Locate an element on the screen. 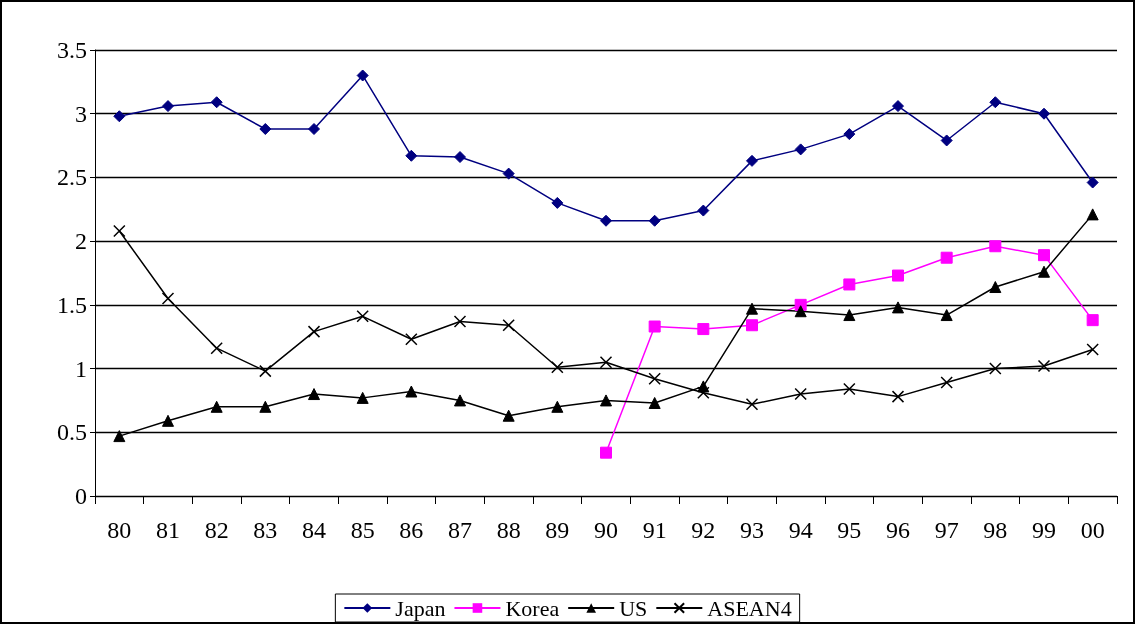  x-tick-label: 91 is located at coordinates (654, 530).